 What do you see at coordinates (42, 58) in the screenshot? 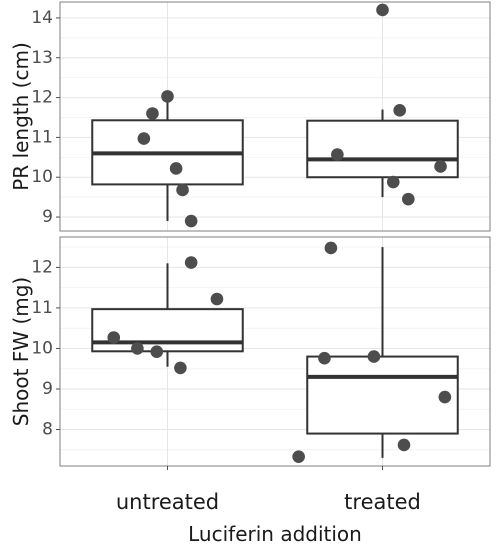
I see `y-tick-label: 13` at bounding box center [42, 58].